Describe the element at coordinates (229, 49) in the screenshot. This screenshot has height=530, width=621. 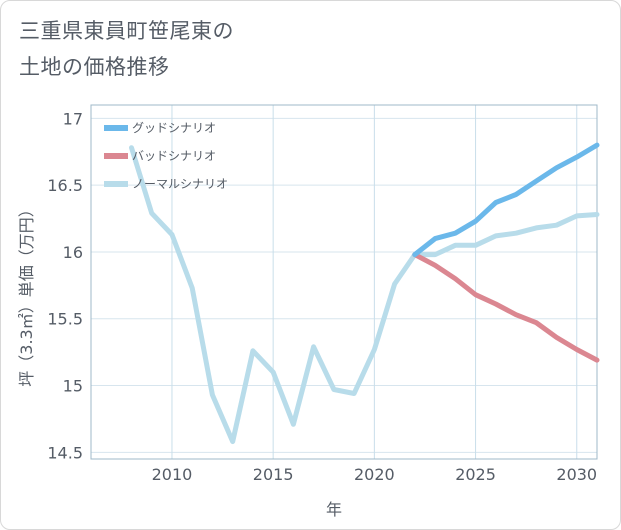
I see `chart-title: 三重県東員町笹尾東の 土地の価格推移` at that location.